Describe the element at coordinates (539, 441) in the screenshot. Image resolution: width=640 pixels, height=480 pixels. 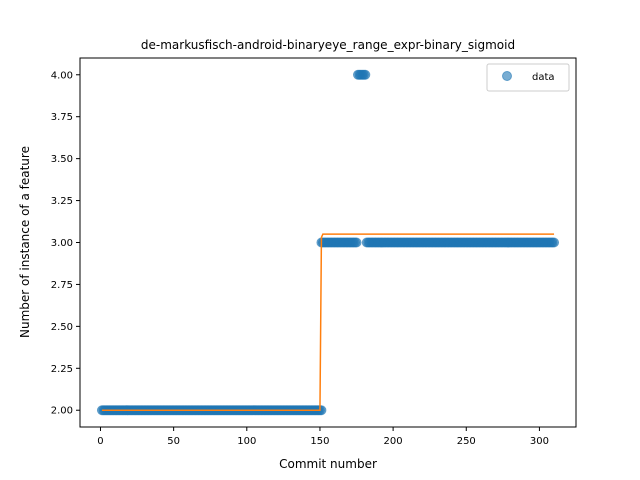
I see `x-tick-label: 300` at that location.